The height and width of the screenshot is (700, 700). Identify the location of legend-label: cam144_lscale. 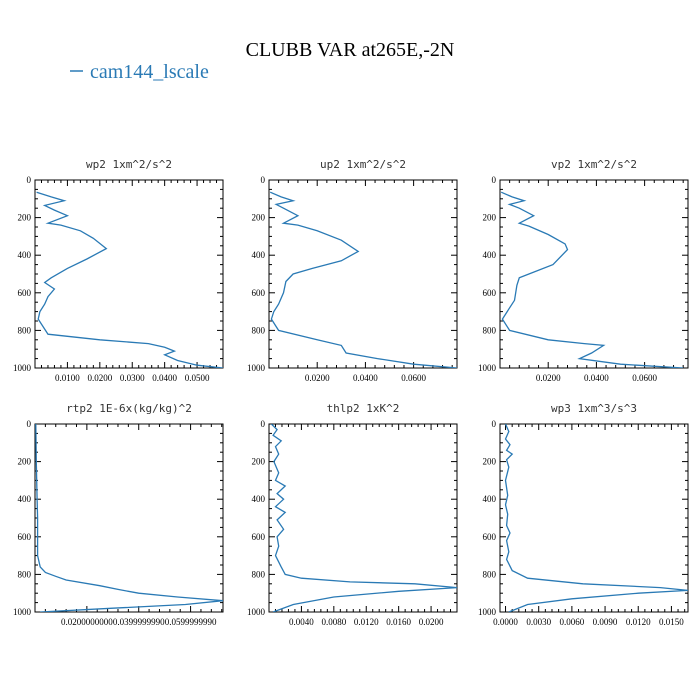
(149, 72).